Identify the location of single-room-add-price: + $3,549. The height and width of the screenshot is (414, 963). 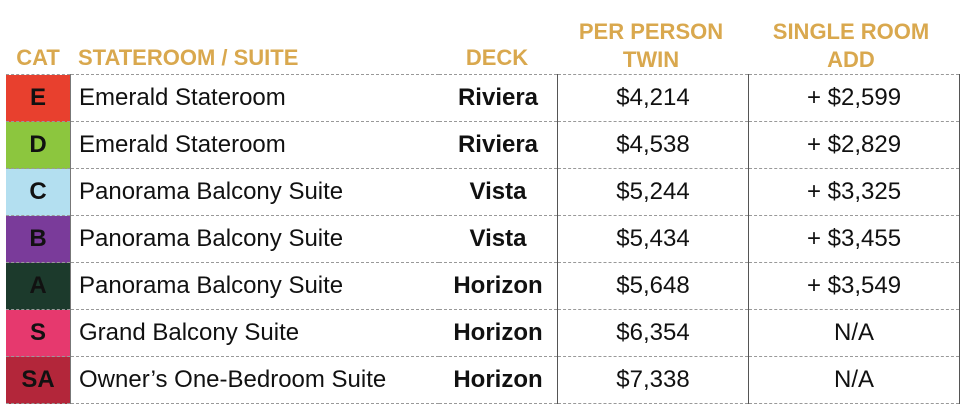
(854, 286).